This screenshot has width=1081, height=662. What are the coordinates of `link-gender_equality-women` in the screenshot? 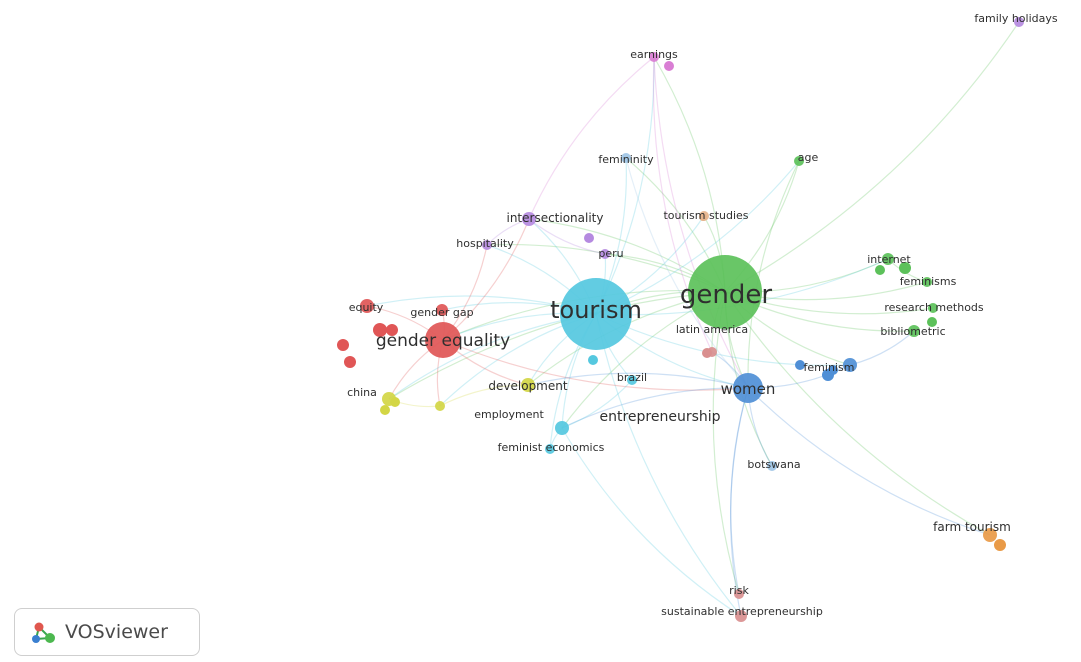 It's located at (595, 365).